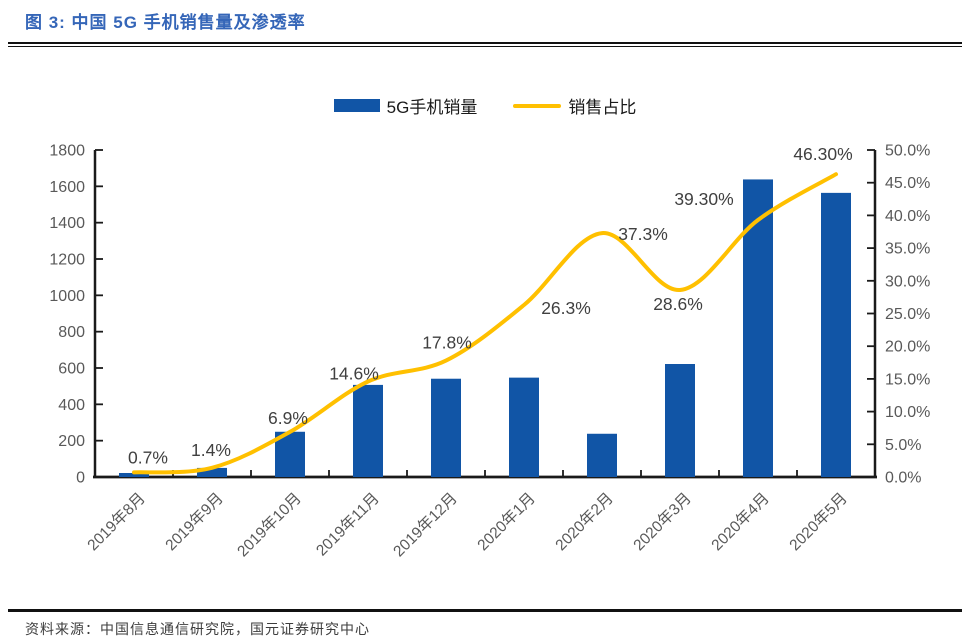 This screenshot has width=970, height=643. Describe the element at coordinates (67, 296) in the screenshot. I see `left-tick-label: 1000` at that location.